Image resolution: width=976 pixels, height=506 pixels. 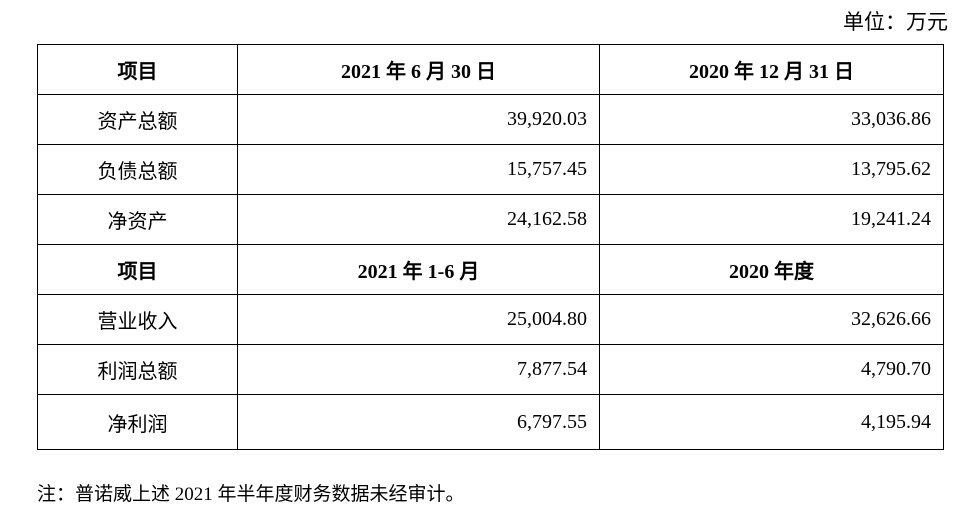 I want to click on value-cell: 6,797.55, so click(x=418, y=422).